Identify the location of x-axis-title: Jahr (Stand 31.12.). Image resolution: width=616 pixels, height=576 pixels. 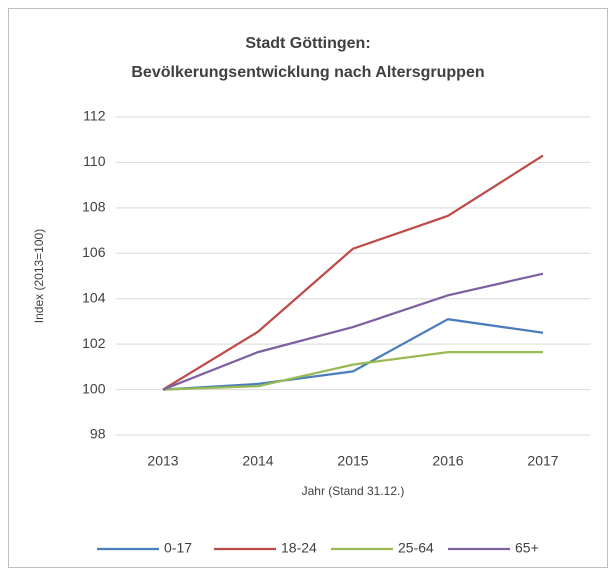
(353, 491).